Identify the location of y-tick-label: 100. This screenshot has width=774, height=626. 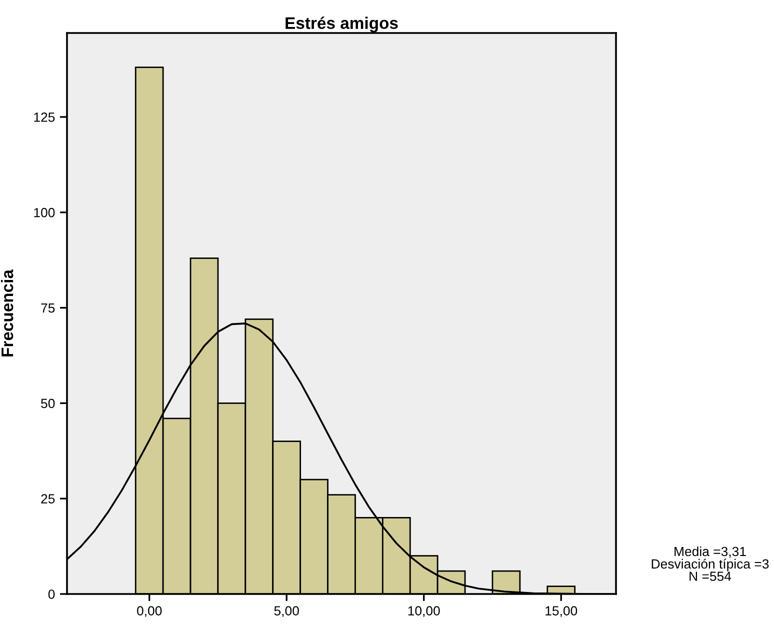
(44, 213).